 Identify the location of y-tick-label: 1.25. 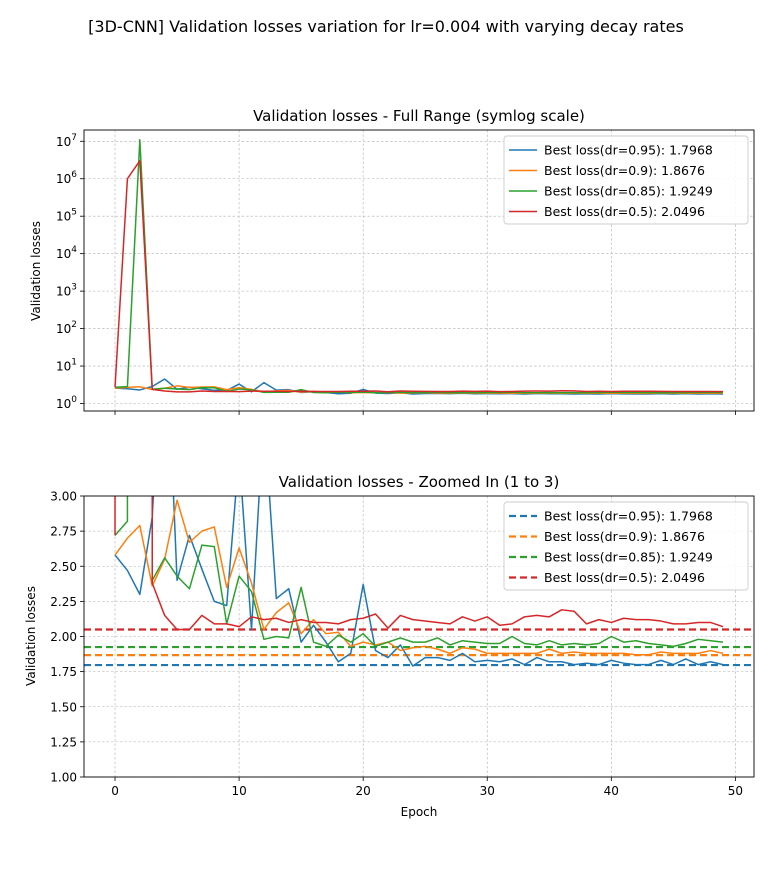
(63, 742).